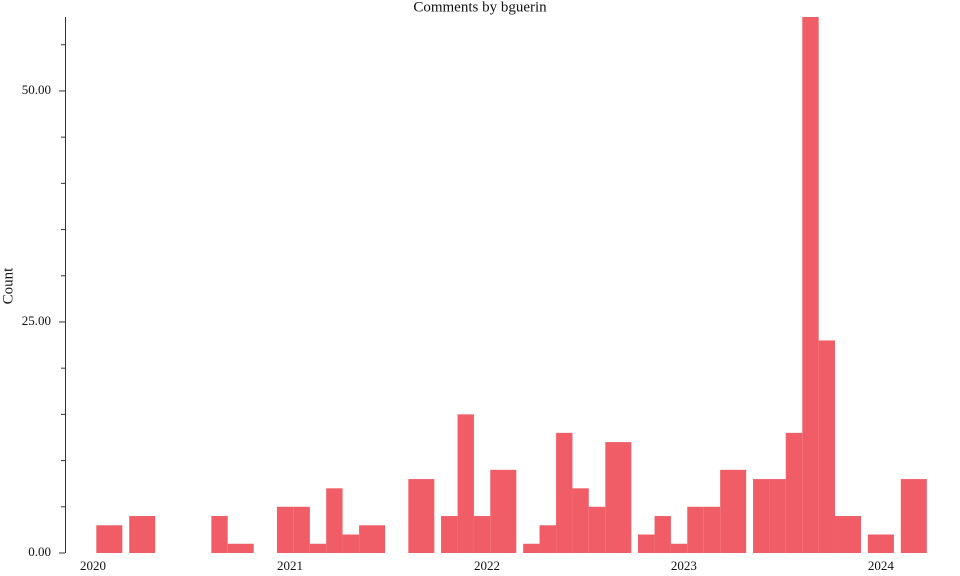 This screenshot has height=576, width=960. I want to click on x-tick-label: 2023, so click(684, 565).